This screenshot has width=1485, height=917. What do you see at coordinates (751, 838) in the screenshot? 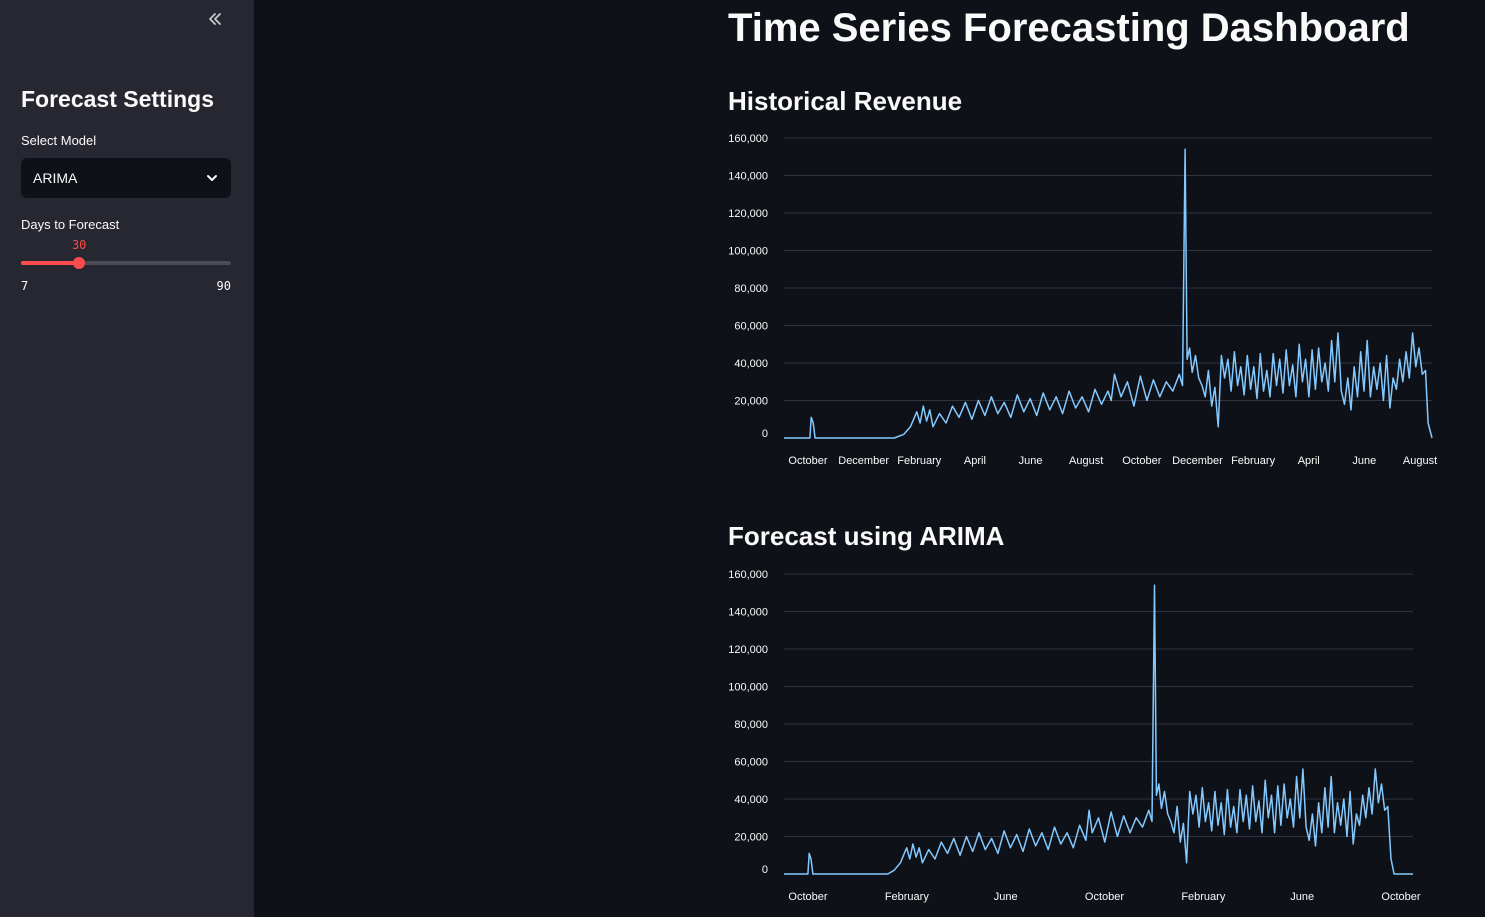
I see `forecast-chart-y-tick-label: 20,000` at bounding box center [751, 838].